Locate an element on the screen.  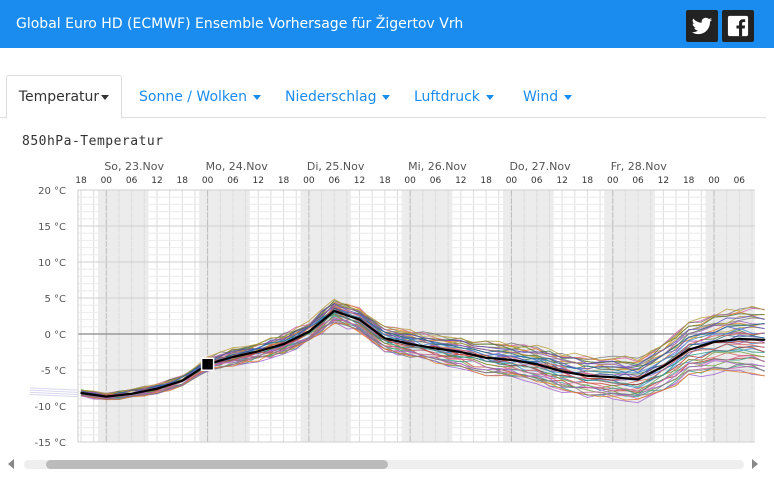
scroll-left-icon is located at coordinates (11, 464).